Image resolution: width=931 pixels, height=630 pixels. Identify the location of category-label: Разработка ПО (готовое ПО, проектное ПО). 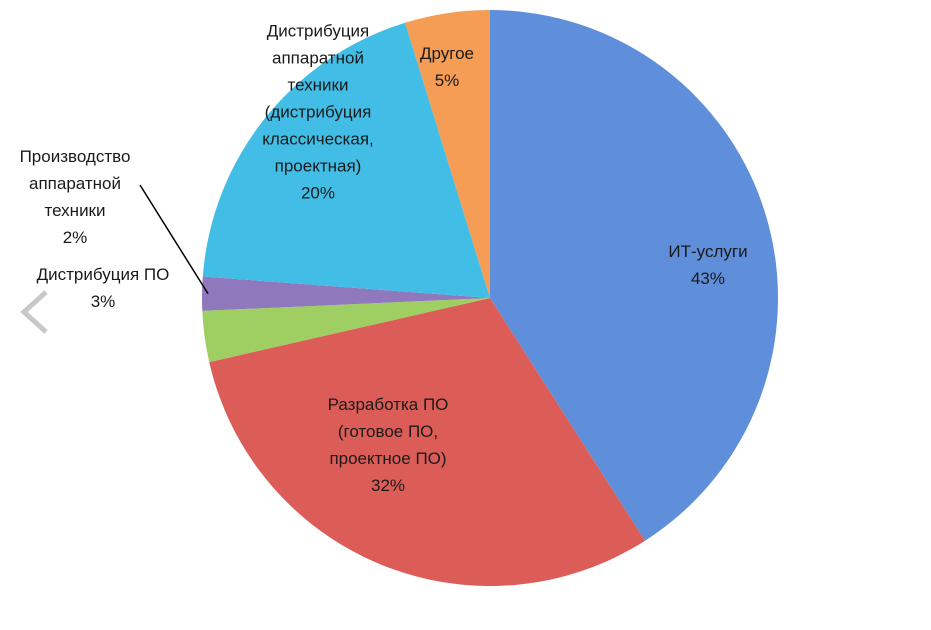
(388, 431).